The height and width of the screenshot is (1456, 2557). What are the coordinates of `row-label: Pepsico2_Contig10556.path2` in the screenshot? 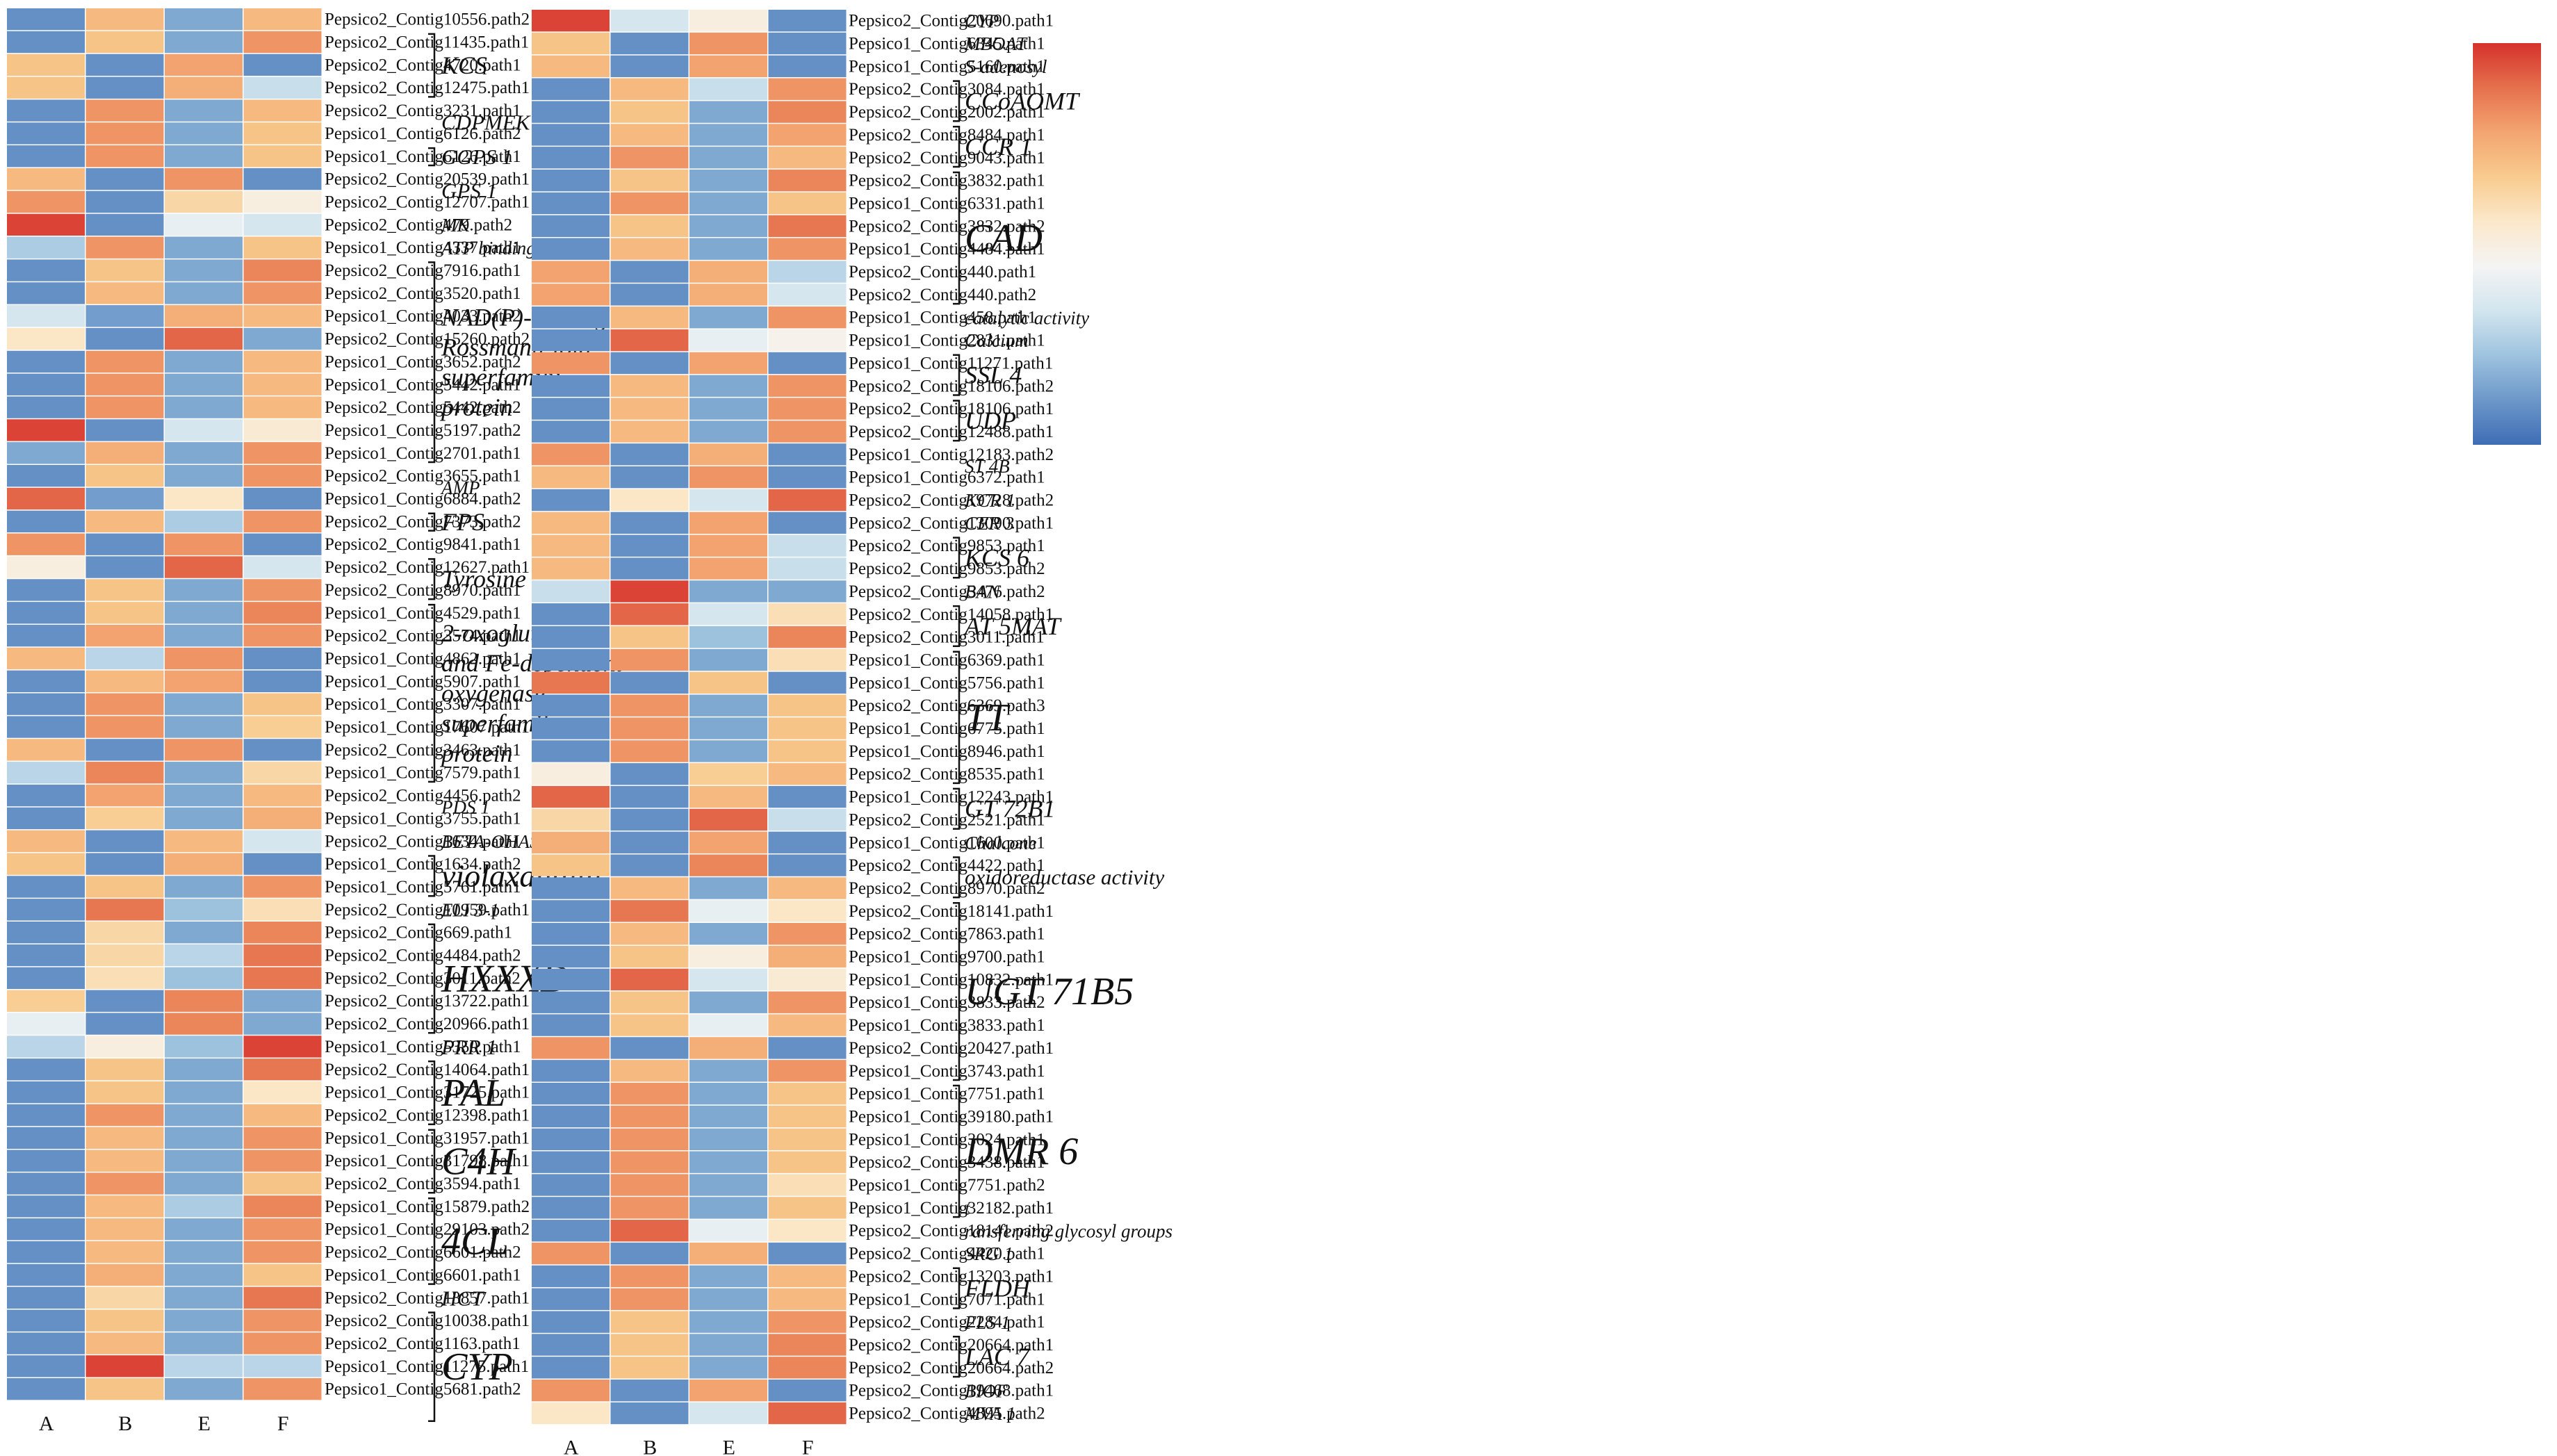 It's located at (427, 19).